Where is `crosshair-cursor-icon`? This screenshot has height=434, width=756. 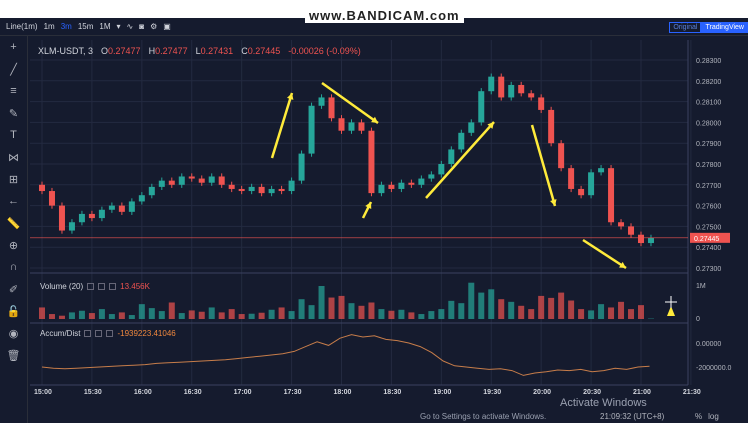 crosshair-cursor-icon is located at coordinates (671, 302).